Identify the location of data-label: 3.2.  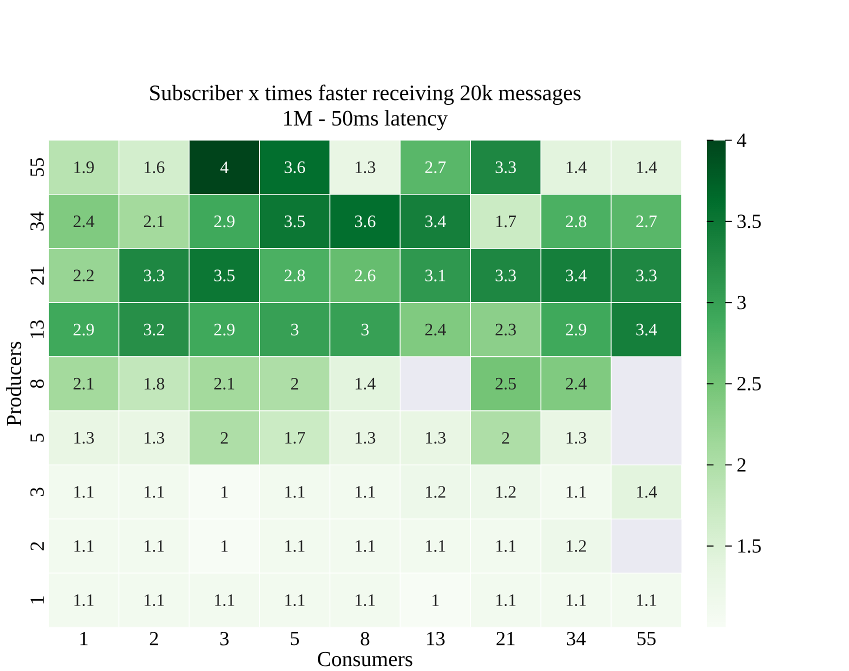
(154, 330).